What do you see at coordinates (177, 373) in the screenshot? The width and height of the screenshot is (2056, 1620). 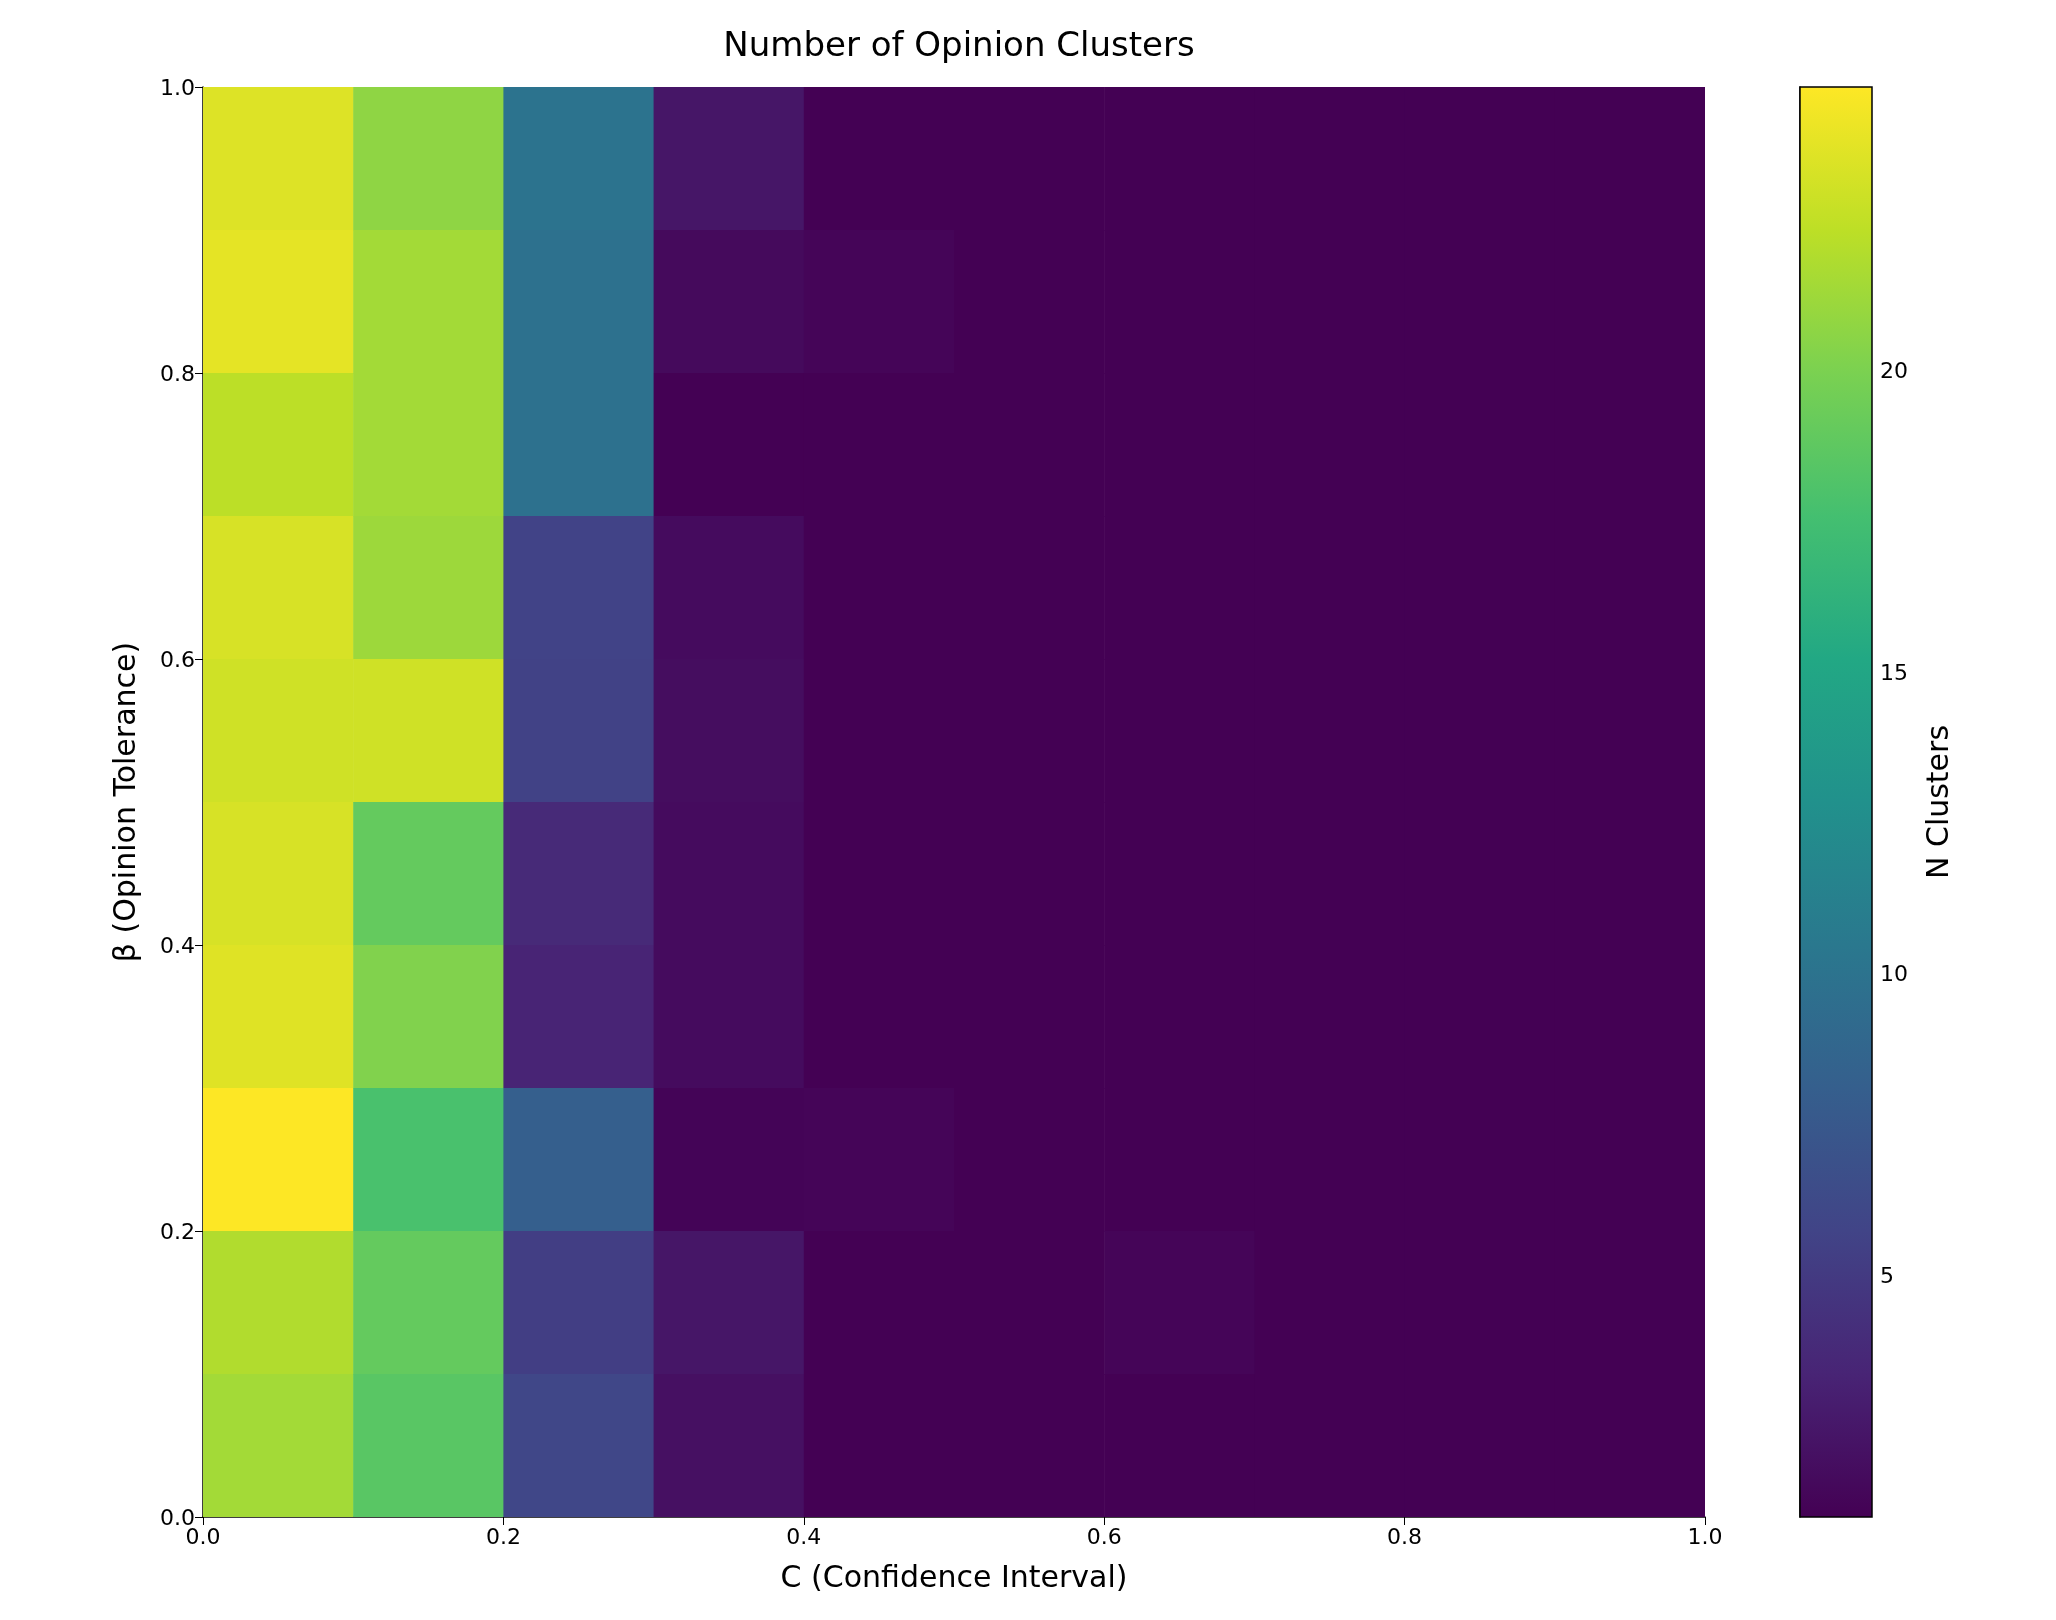 I see `y-tick-label: 0.8` at bounding box center [177, 373].